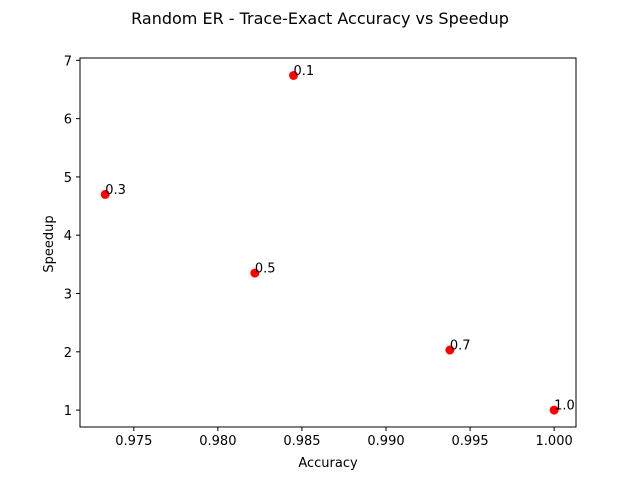 The width and height of the screenshot is (640, 480). Describe the element at coordinates (115, 190) in the screenshot. I see `point-label: 0.3` at that location.